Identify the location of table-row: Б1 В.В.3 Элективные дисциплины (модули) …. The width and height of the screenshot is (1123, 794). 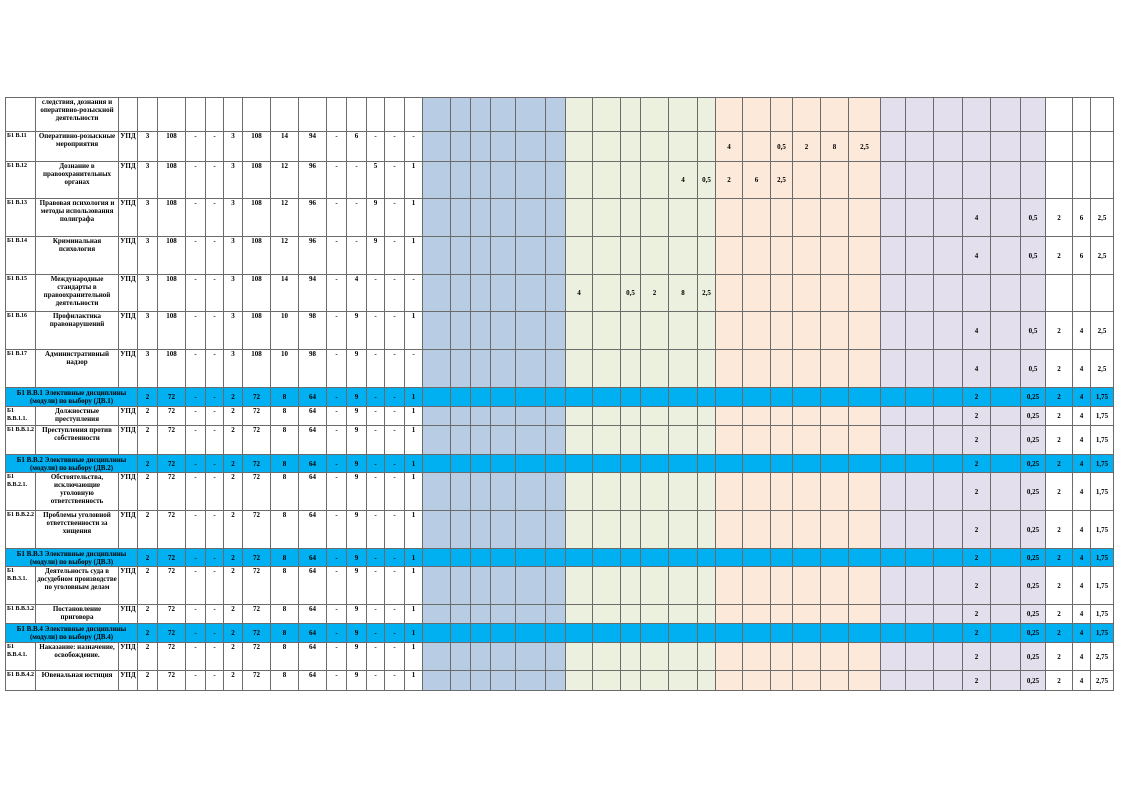
(559, 557).